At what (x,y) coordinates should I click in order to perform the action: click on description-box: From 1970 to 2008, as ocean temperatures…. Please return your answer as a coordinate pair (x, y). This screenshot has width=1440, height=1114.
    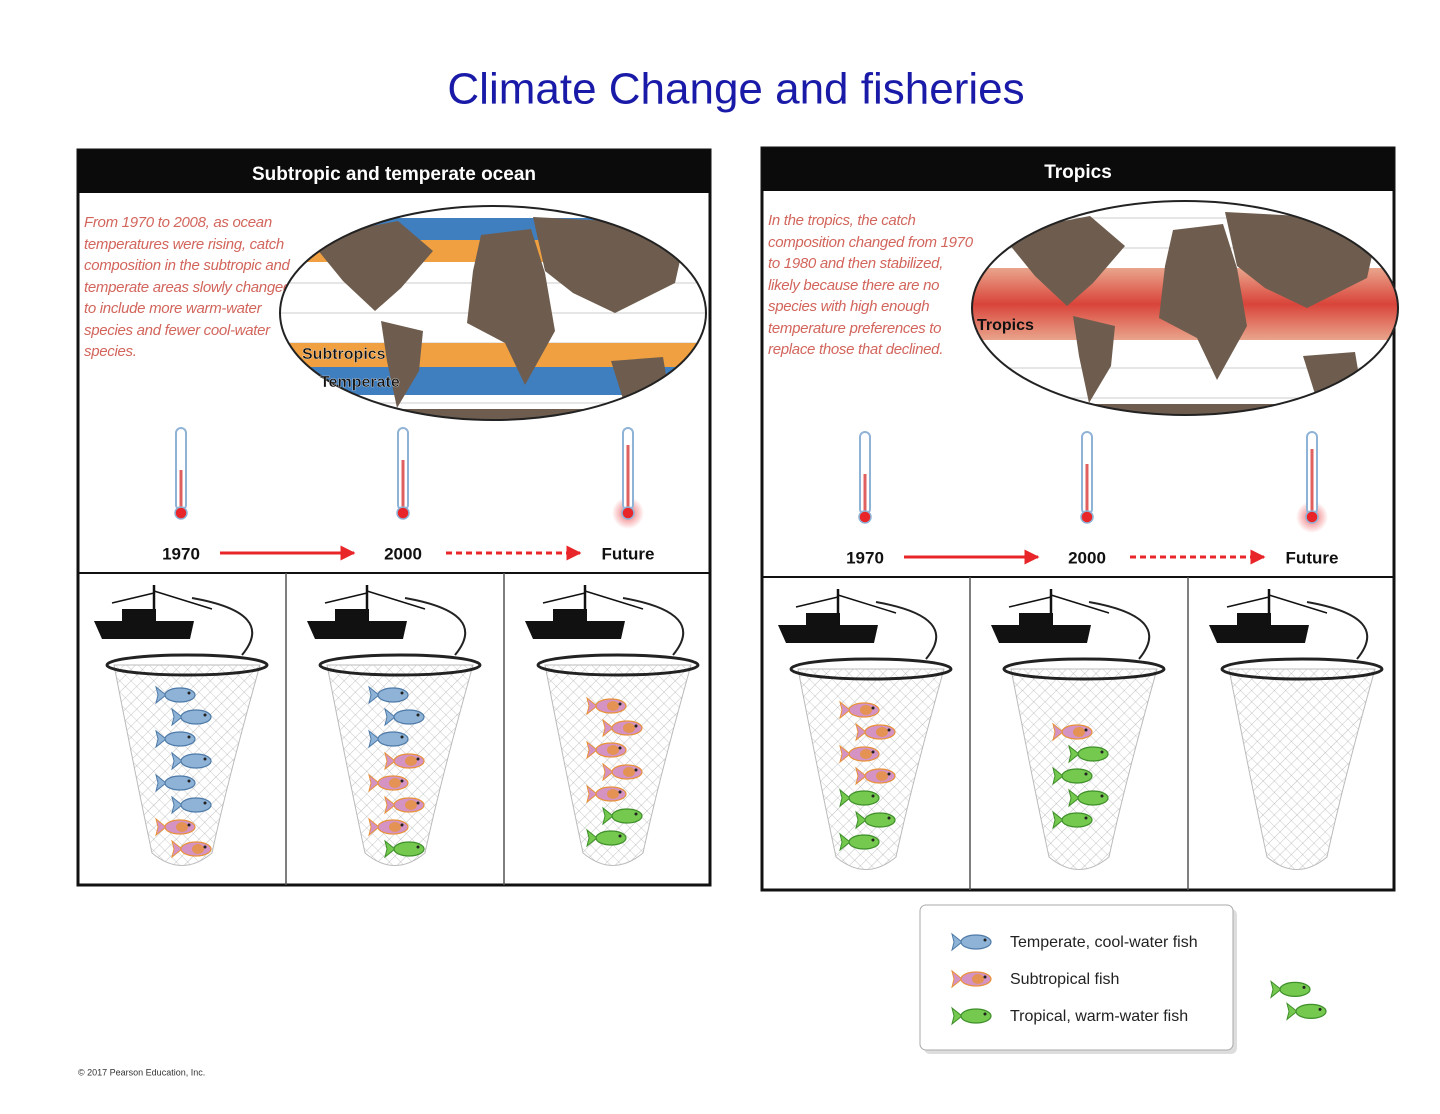
    Looking at the image, I should click on (187, 287).